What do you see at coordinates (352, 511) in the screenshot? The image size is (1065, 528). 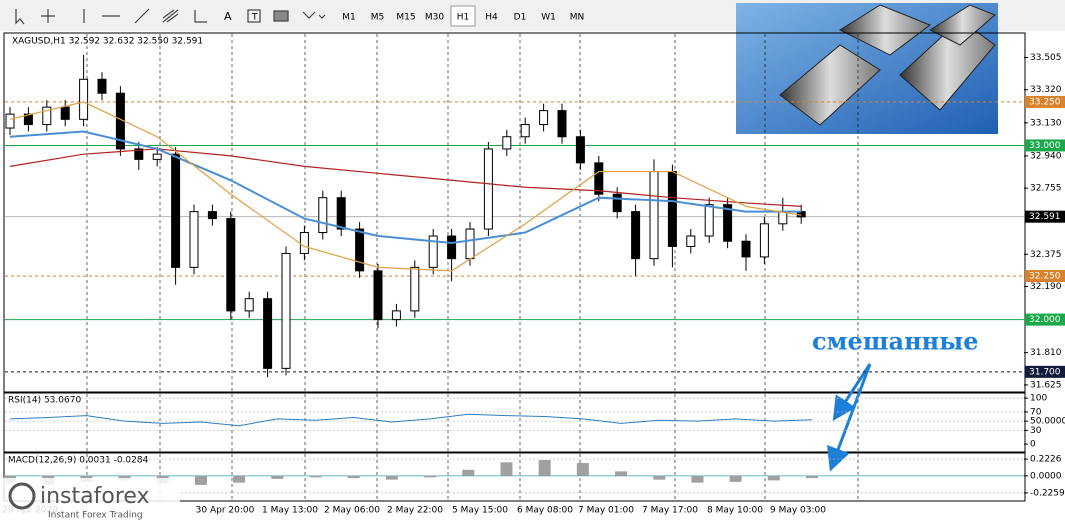 I see `x-tick-label: 2 May 06:00` at bounding box center [352, 511].